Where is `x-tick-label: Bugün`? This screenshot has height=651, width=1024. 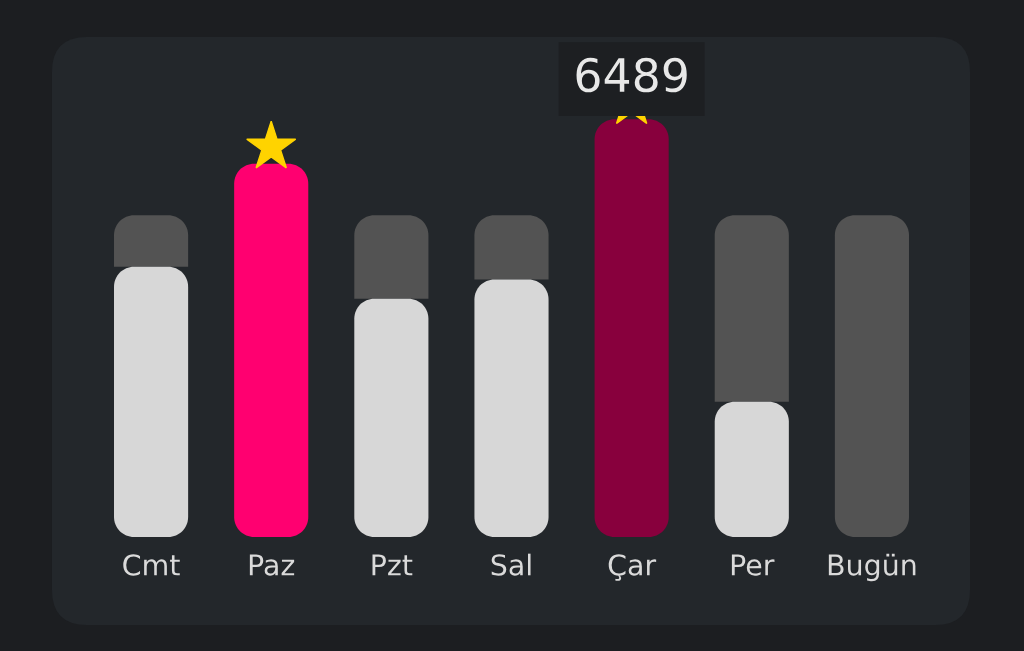
x-tick-label: Bugün is located at coordinates (872, 567).